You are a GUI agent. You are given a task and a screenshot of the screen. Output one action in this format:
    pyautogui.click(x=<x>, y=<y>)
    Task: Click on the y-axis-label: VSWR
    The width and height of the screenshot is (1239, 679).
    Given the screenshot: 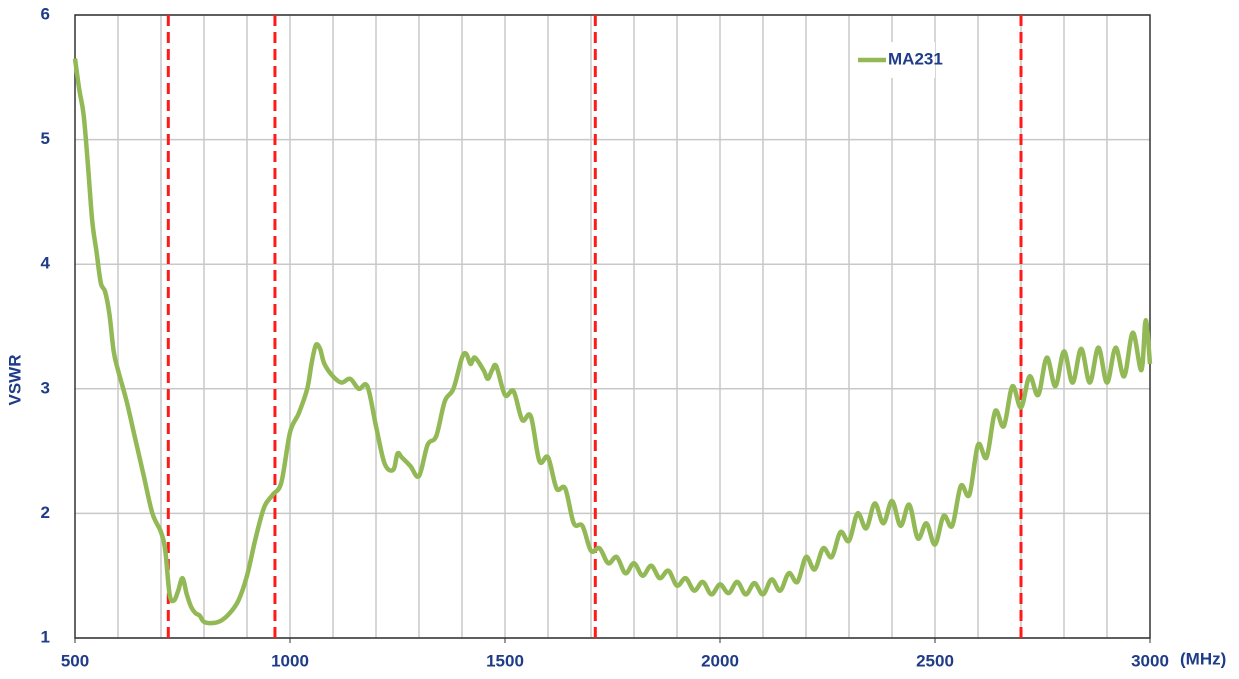 What is the action you would take?
    pyautogui.click(x=14, y=380)
    